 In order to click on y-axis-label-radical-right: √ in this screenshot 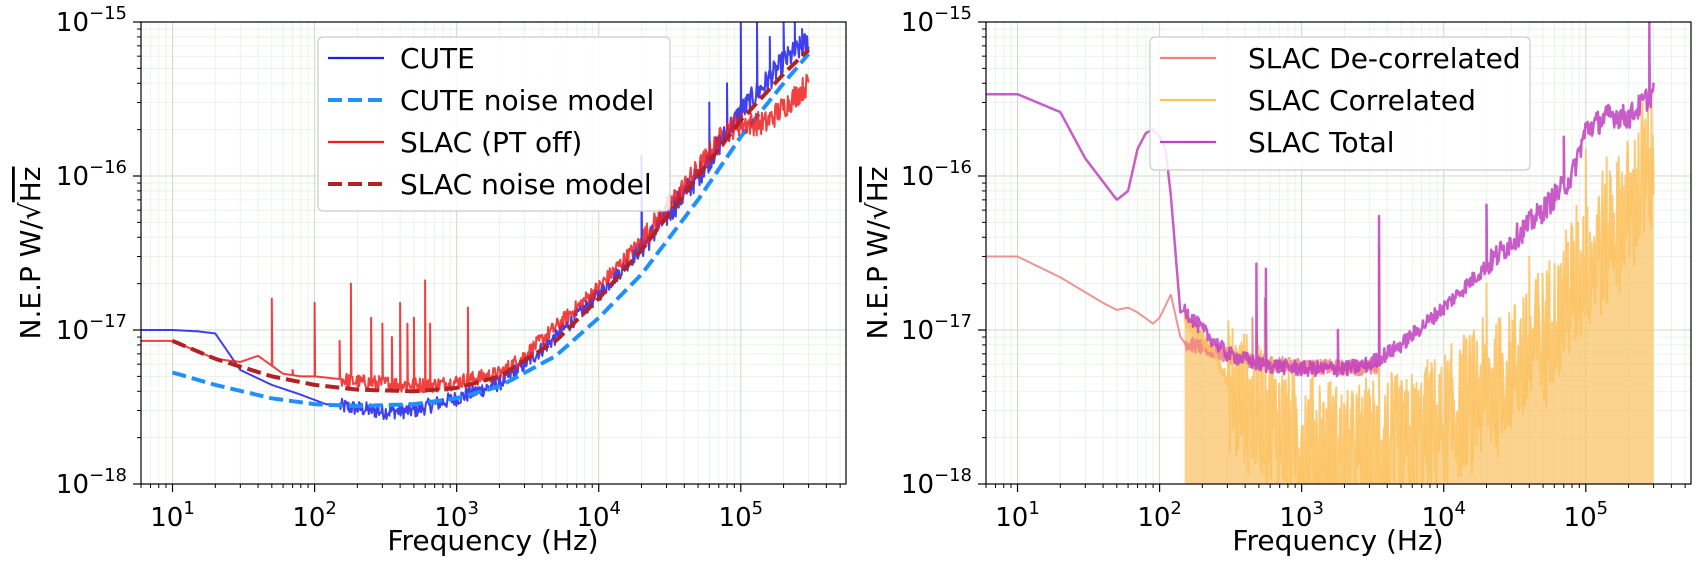, I will do `click(877, 211)`.